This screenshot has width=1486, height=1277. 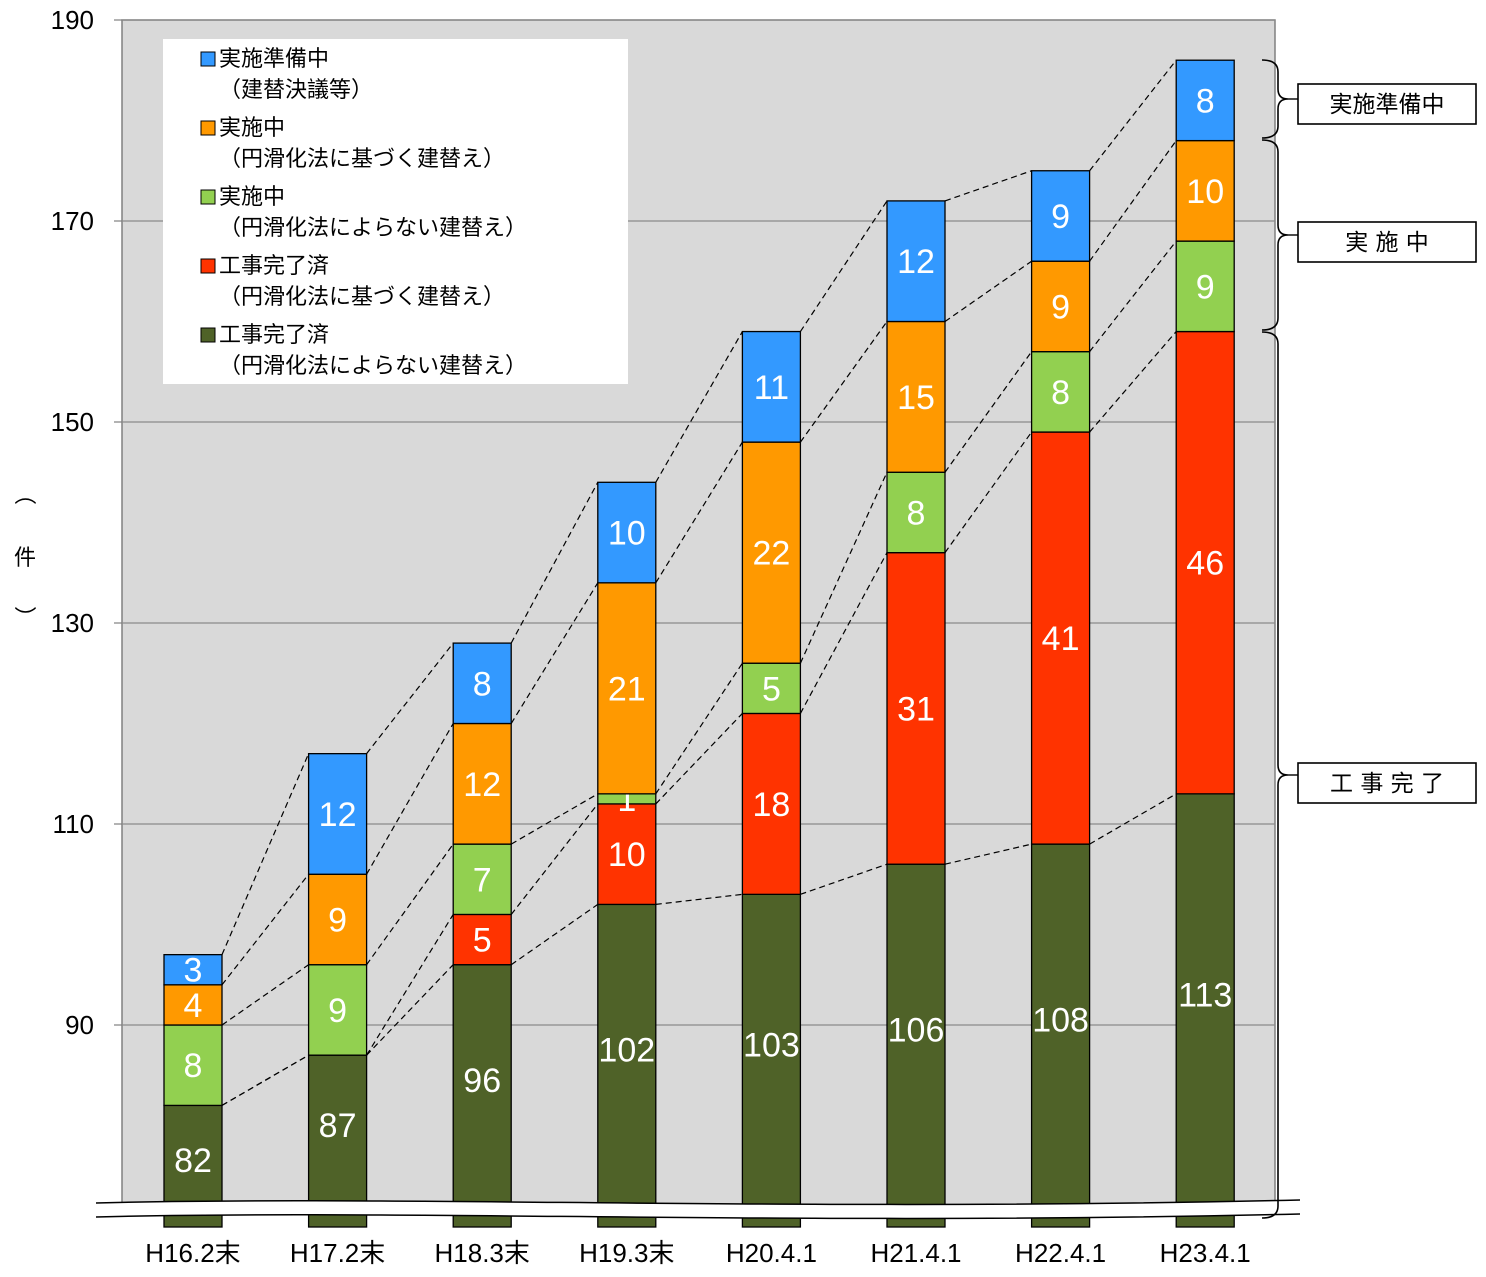 I want to click on data-label: 103, so click(x=771, y=1046).